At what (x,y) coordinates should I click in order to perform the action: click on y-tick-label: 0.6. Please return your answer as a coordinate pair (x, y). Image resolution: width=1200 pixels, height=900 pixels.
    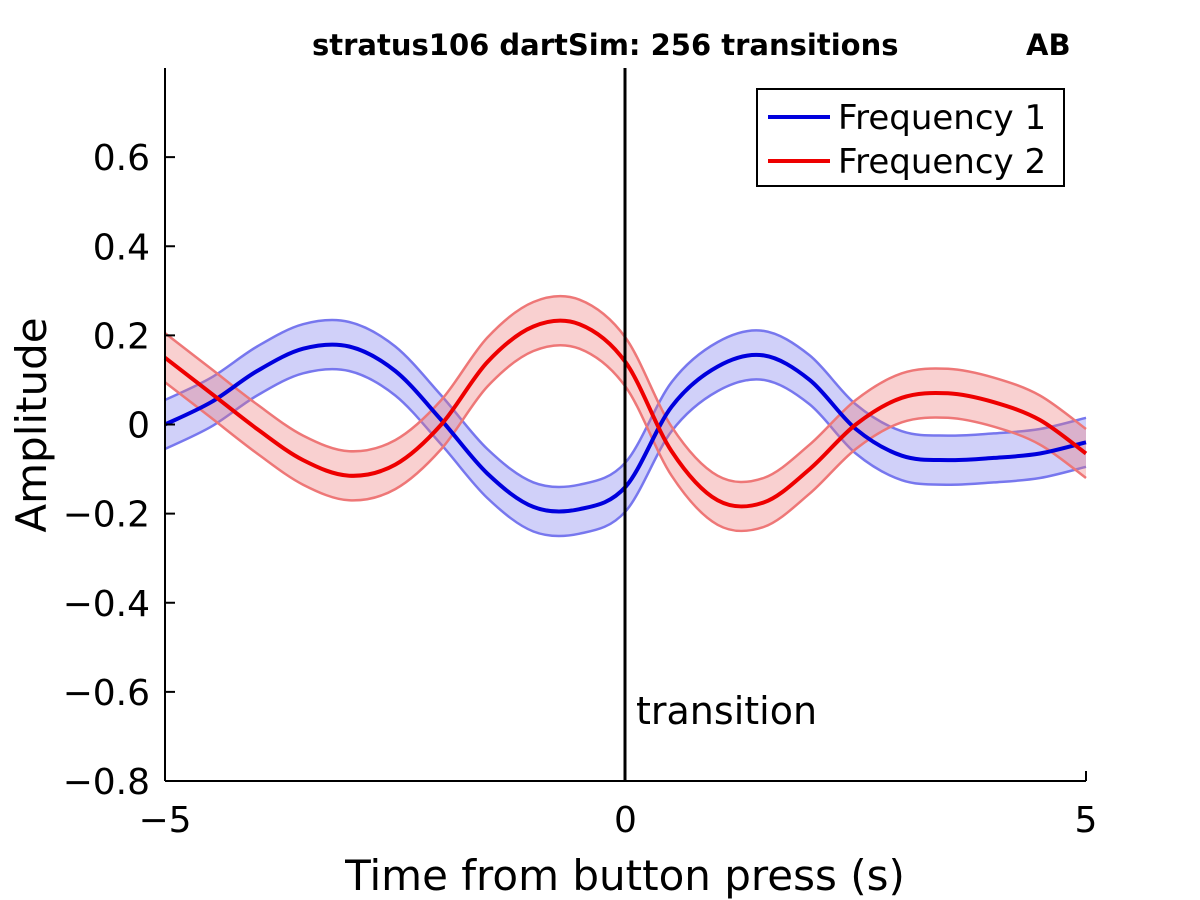
    Looking at the image, I should click on (121, 158).